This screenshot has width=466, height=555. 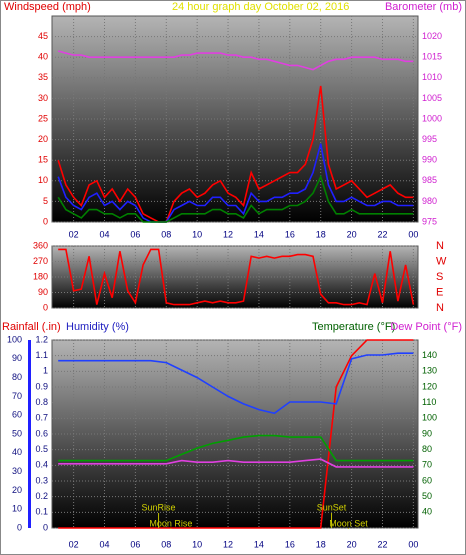 What do you see at coordinates (43, 180) in the screenshot?
I see `y-tick-label: 10` at bounding box center [43, 180].